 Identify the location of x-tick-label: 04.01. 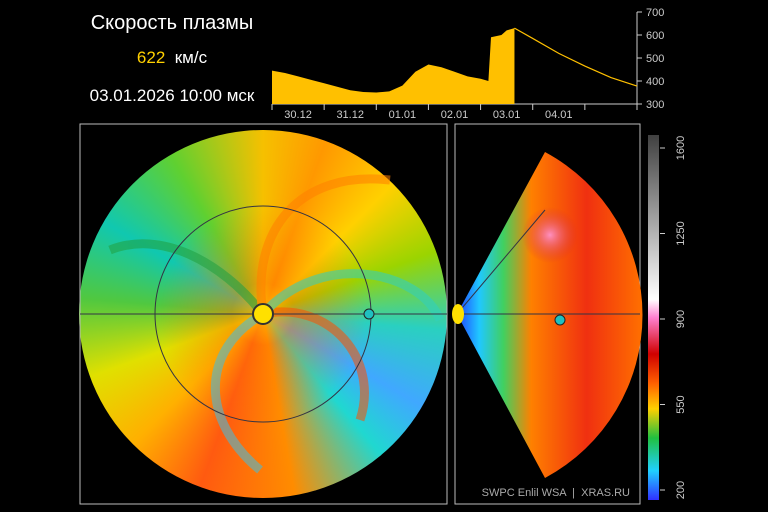
(559, 115).